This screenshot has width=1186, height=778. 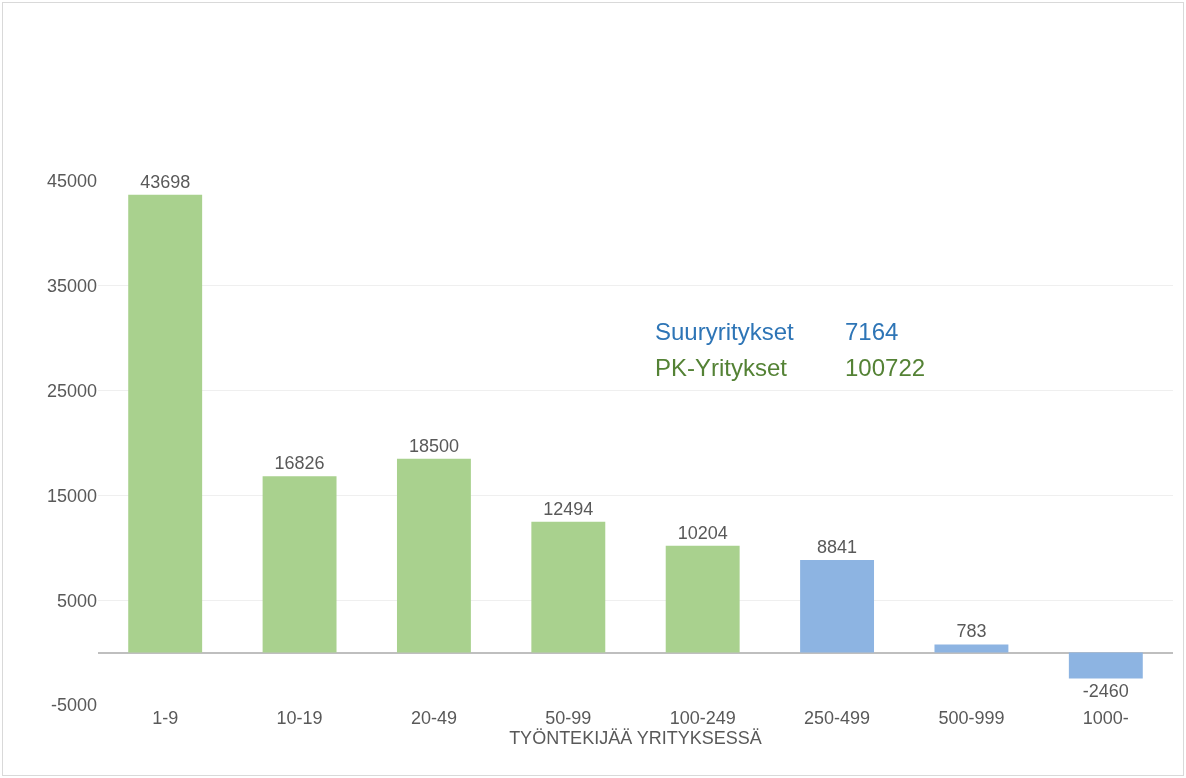 What do you see at coordinates (872, 331) in the screenshot?
I see `annotation: 7164` at bounding box center [872, 331].